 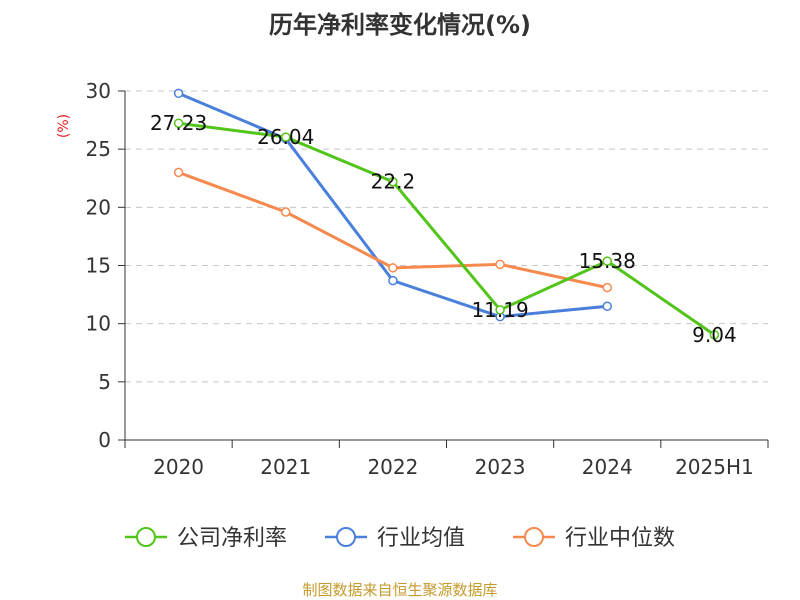 I want to click on x-tick-label: 2020, so click(x=178, y=467).